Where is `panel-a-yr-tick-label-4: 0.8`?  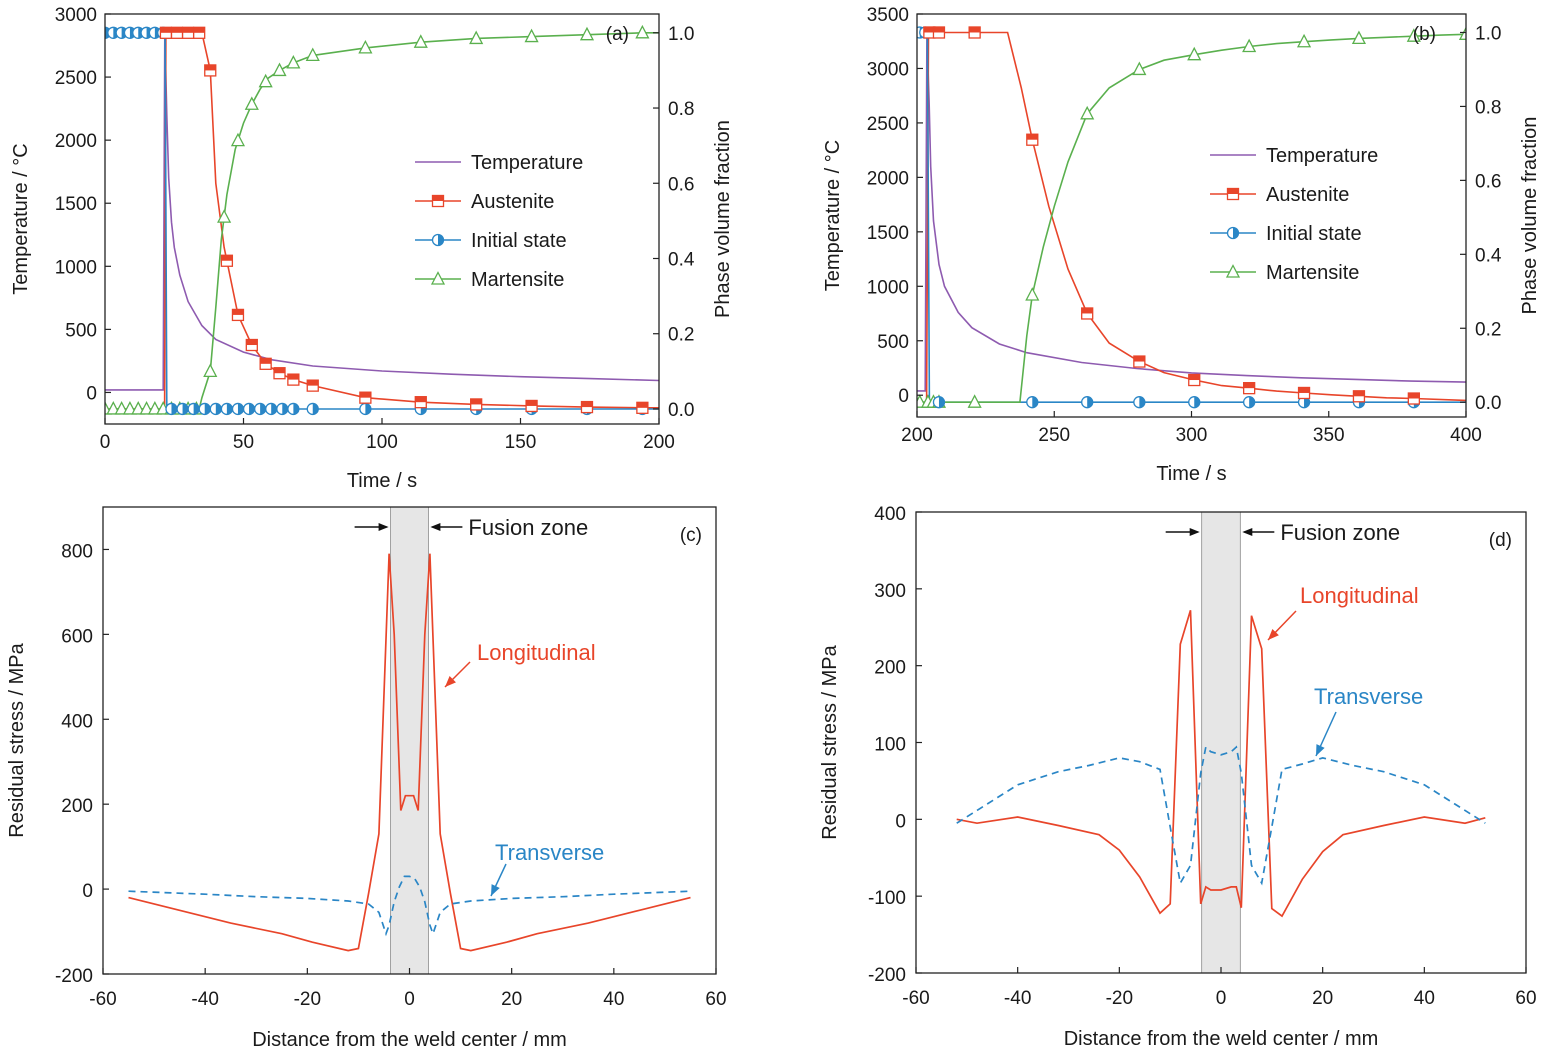 panel-a-yr-tick-label-4: 0.8 is located at coordinates (681, 109).